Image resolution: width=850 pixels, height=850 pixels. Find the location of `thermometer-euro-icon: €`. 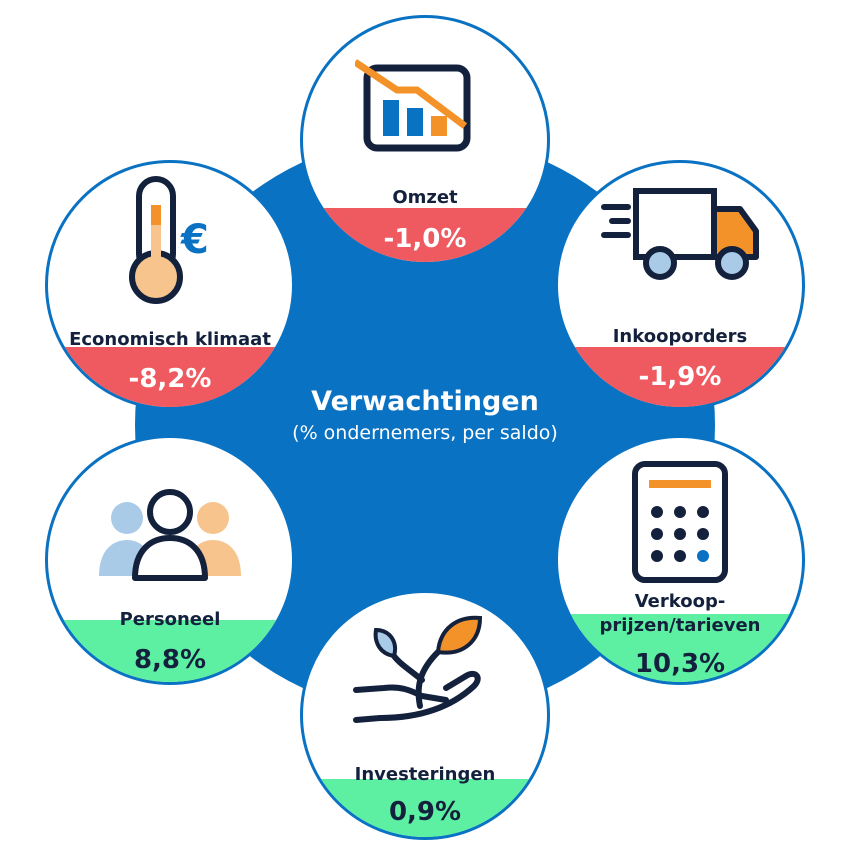

thermometer-euro-icon: € is located at coordinates (169, 240).